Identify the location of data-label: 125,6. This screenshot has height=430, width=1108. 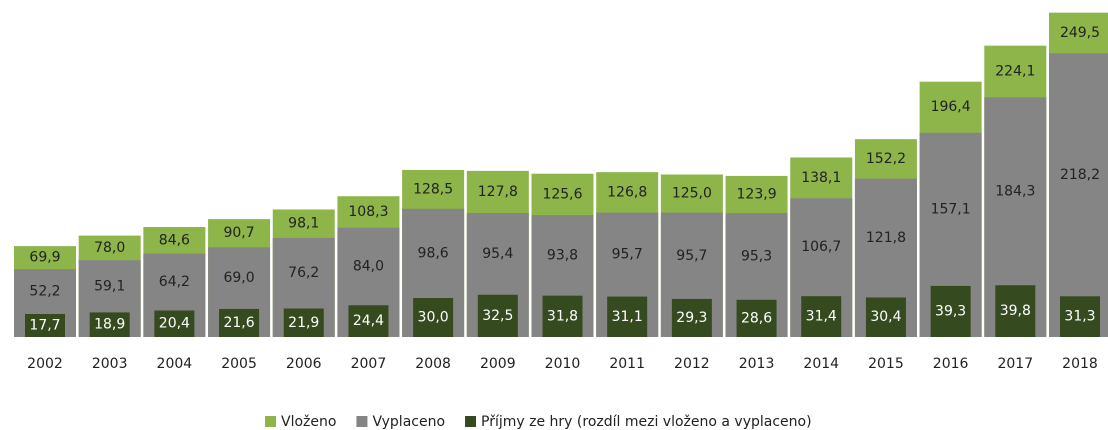
(562, 194).